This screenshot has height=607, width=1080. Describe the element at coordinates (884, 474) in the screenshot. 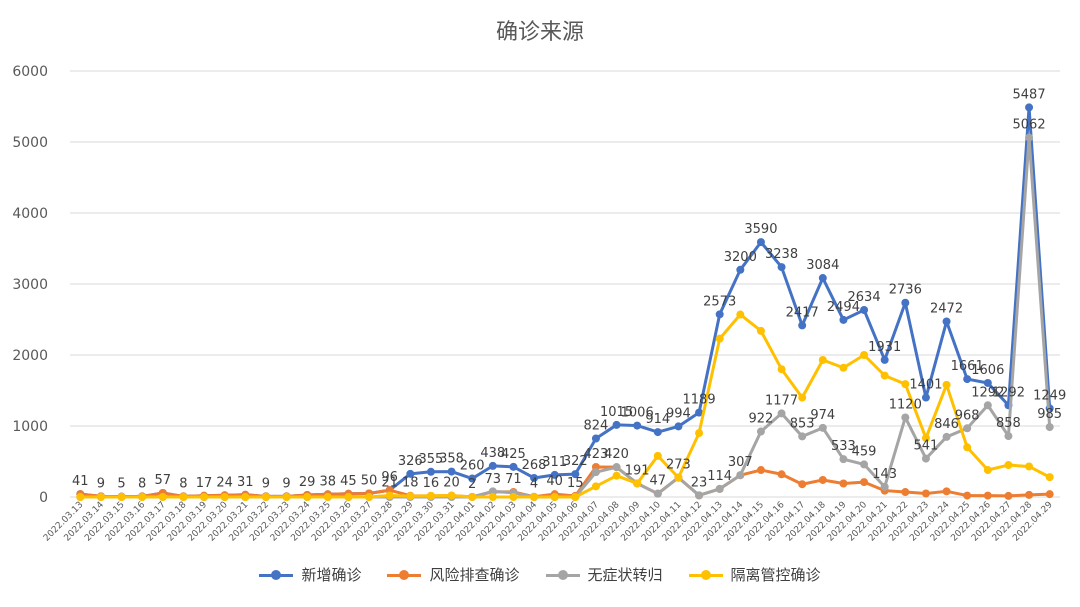

I see `data-label: 143` at that location.